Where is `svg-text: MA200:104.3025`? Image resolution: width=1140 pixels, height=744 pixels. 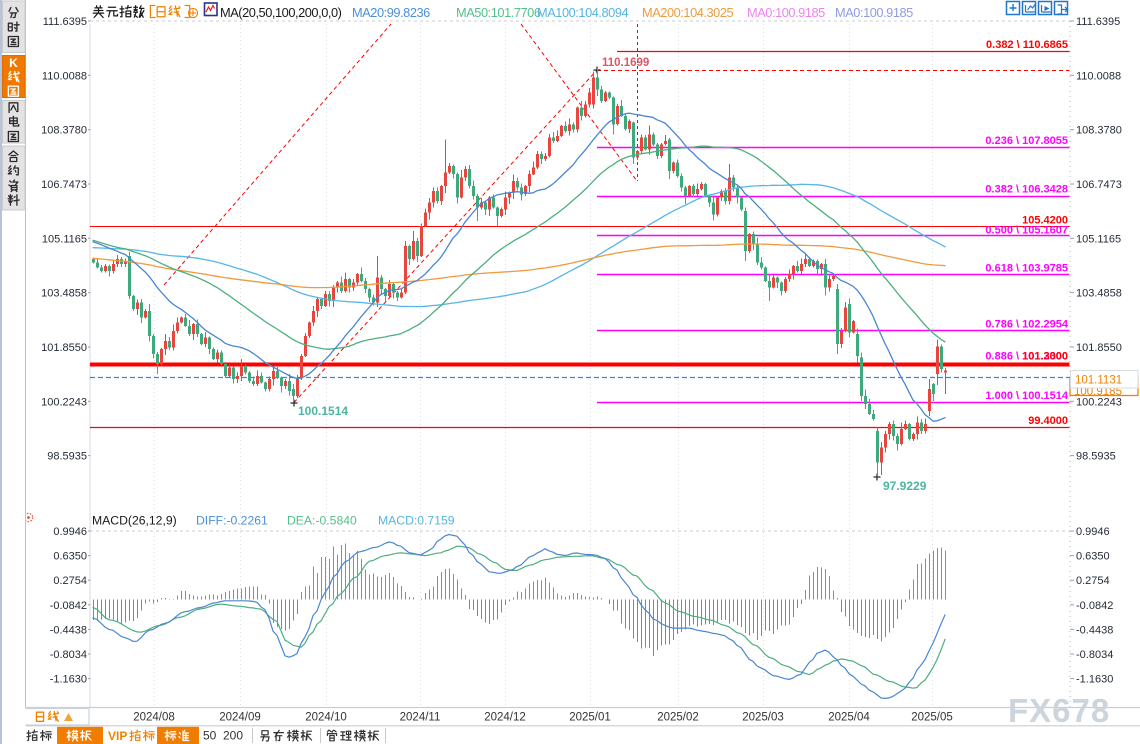
svg-text: MA200:104.3025 is located at coordinates (688, 12).